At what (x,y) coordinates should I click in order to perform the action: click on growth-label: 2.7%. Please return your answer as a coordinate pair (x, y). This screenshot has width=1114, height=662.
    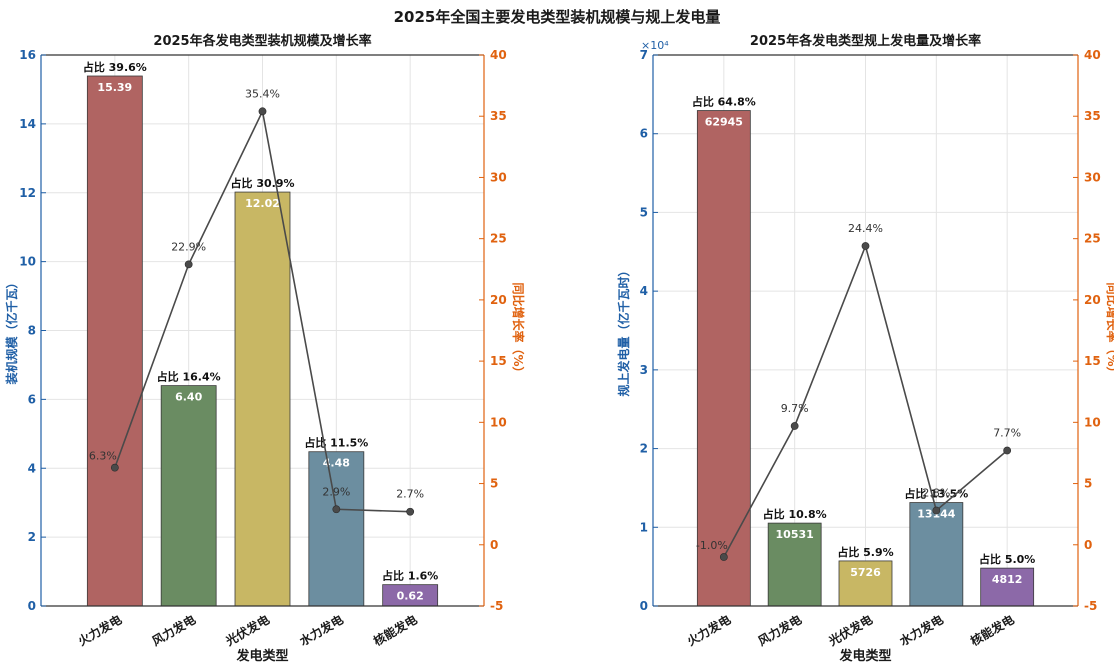
    Looking at the image, I should click on (410, 494).